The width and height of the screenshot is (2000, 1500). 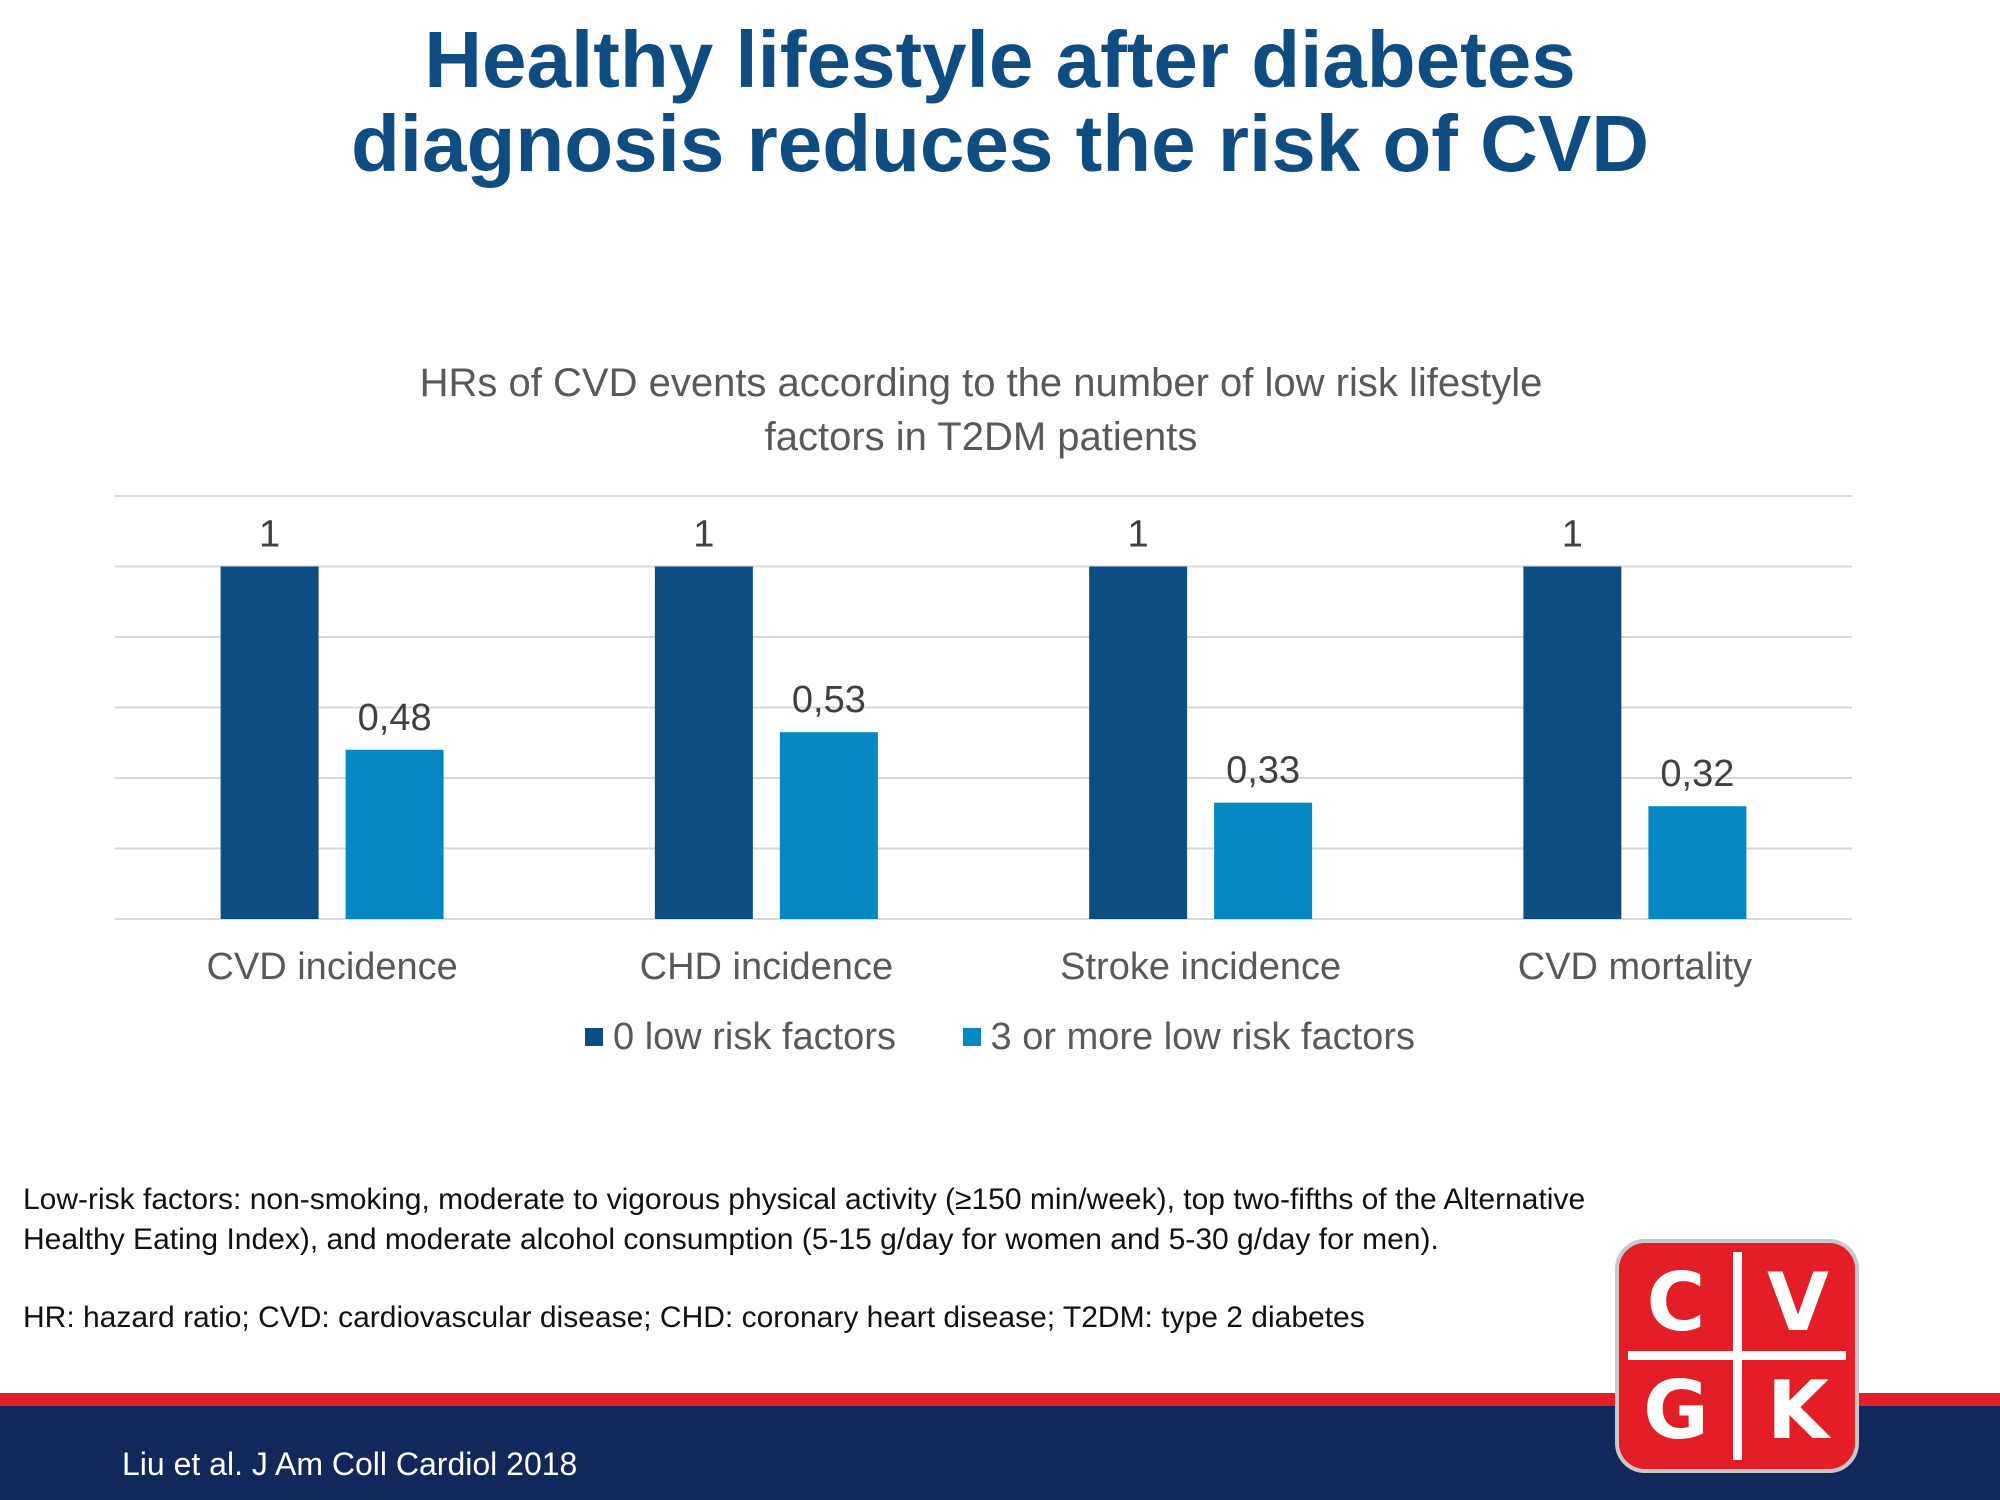 What do you see at coordinates (1263, 771) in the screenshot?
I see `data-label: 0,33` at bounding box center [1263, 771].